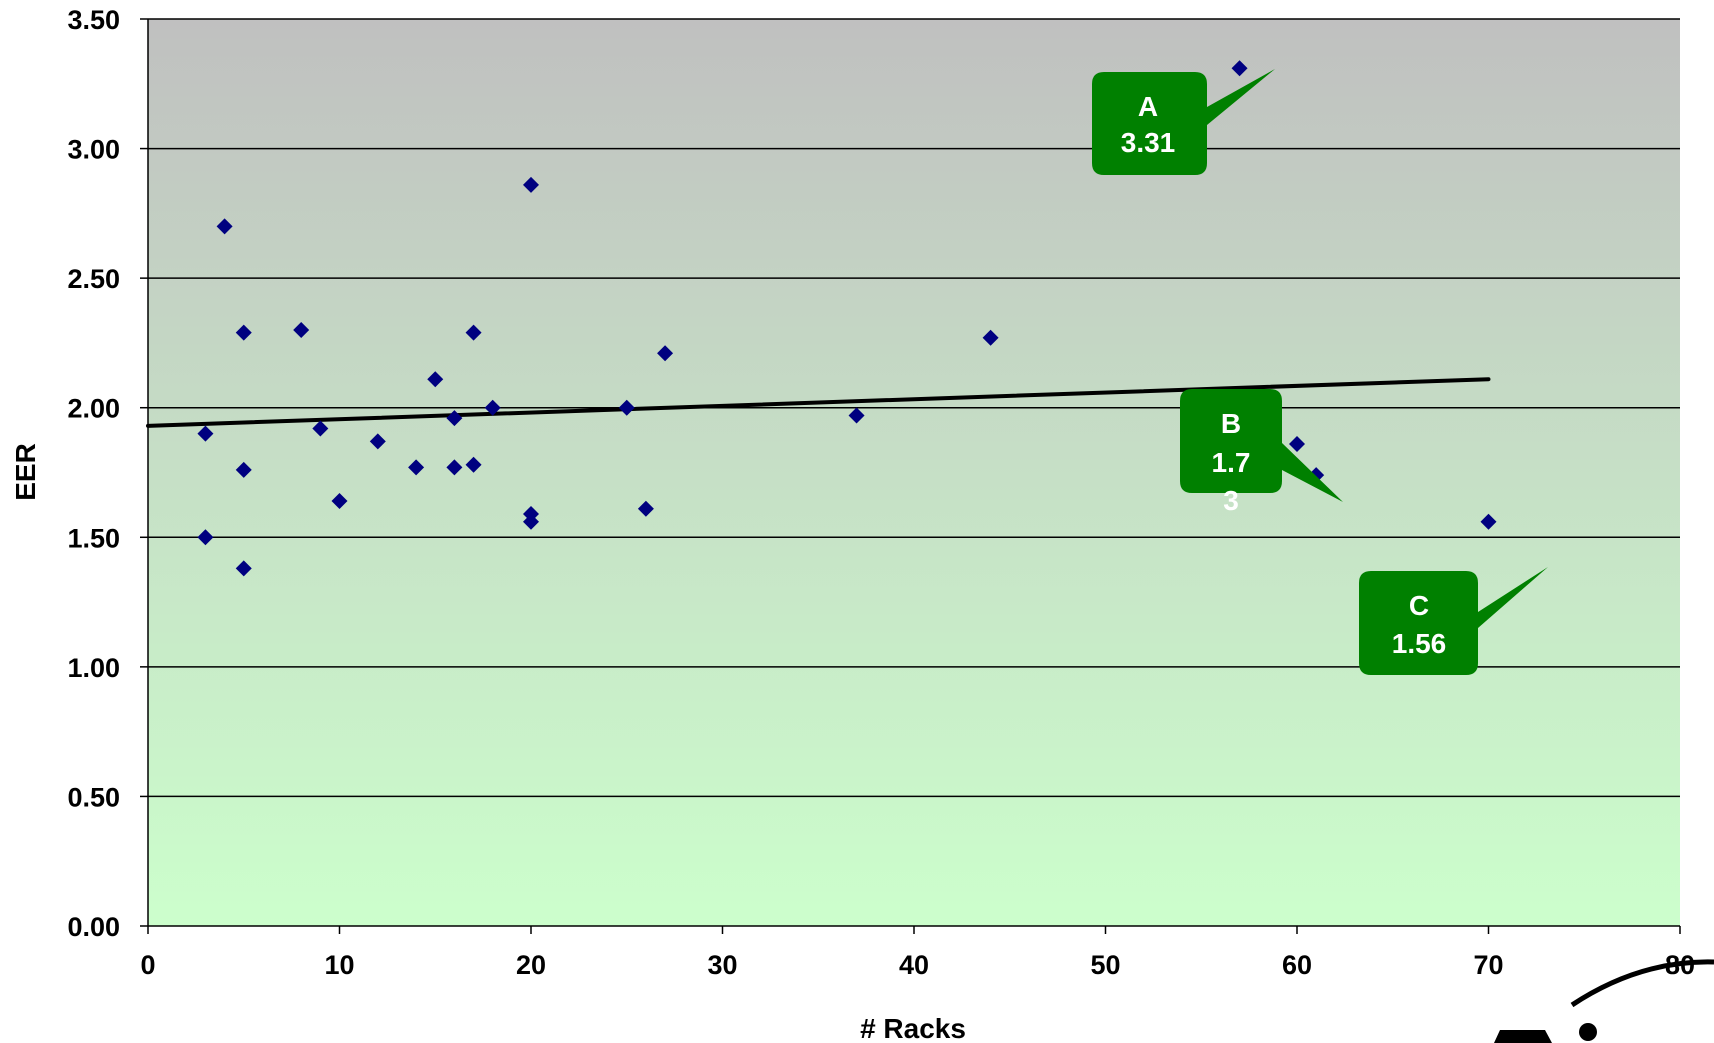 This screenshot has width=1714, height=1043. What do you see at coordinates (914, 965) in the screenshot?
I see `x-tick-label: 40` at bounding box center [914, 965].